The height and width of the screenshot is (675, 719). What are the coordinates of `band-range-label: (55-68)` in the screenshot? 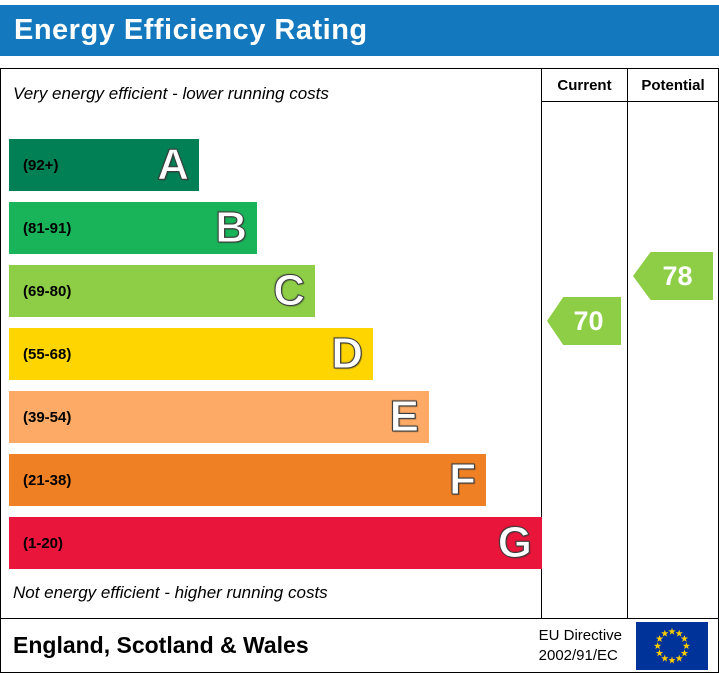 It's located at (47, 354).